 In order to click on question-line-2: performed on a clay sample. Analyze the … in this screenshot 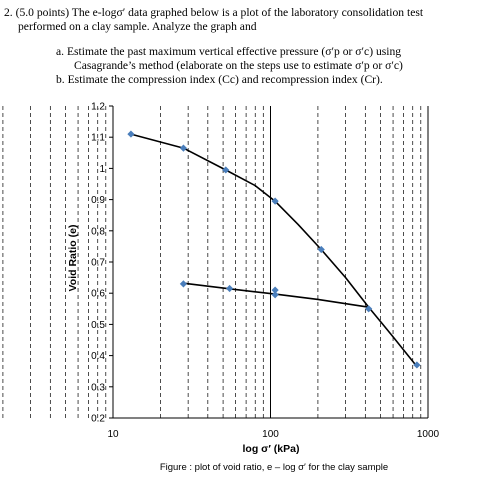, I will do `click(137, 26)`.